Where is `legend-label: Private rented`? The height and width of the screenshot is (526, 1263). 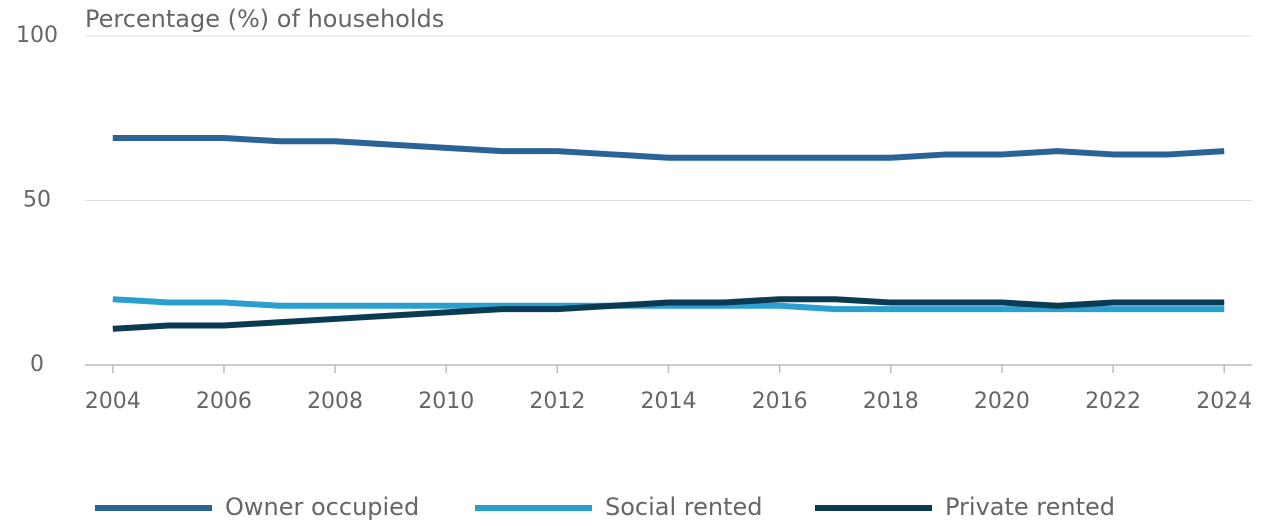 legend-label: Private rented is located at coordinates (1030, 507).